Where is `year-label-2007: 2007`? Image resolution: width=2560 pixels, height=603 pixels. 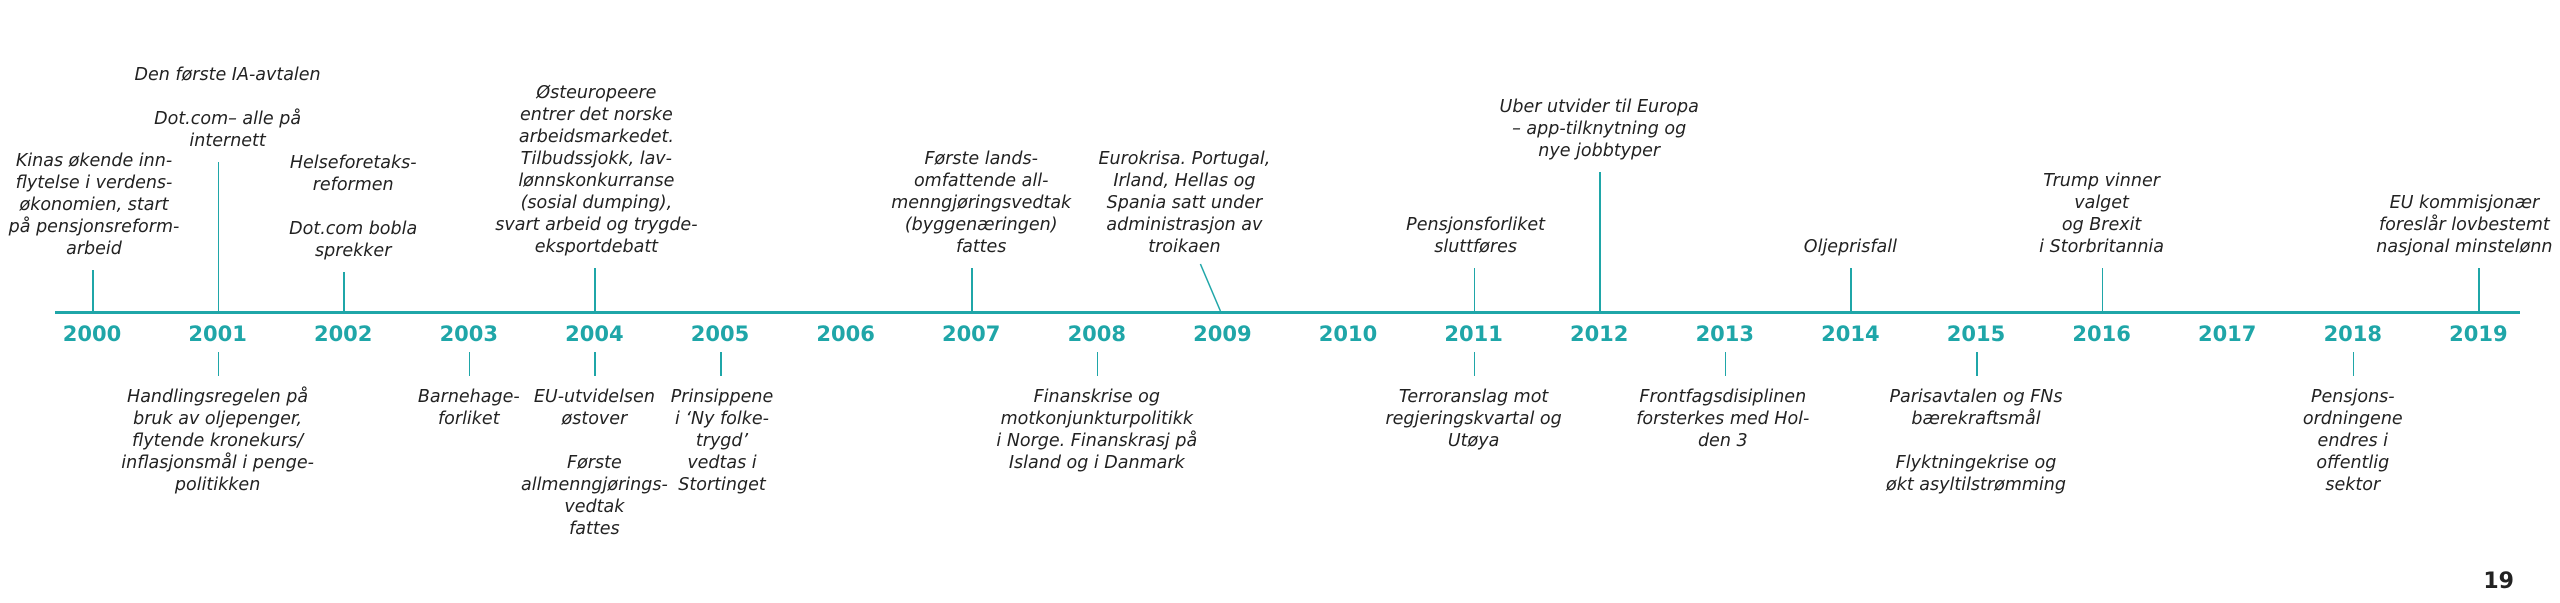
year-label-2007: 2007 is located at coordinates (971, 334).